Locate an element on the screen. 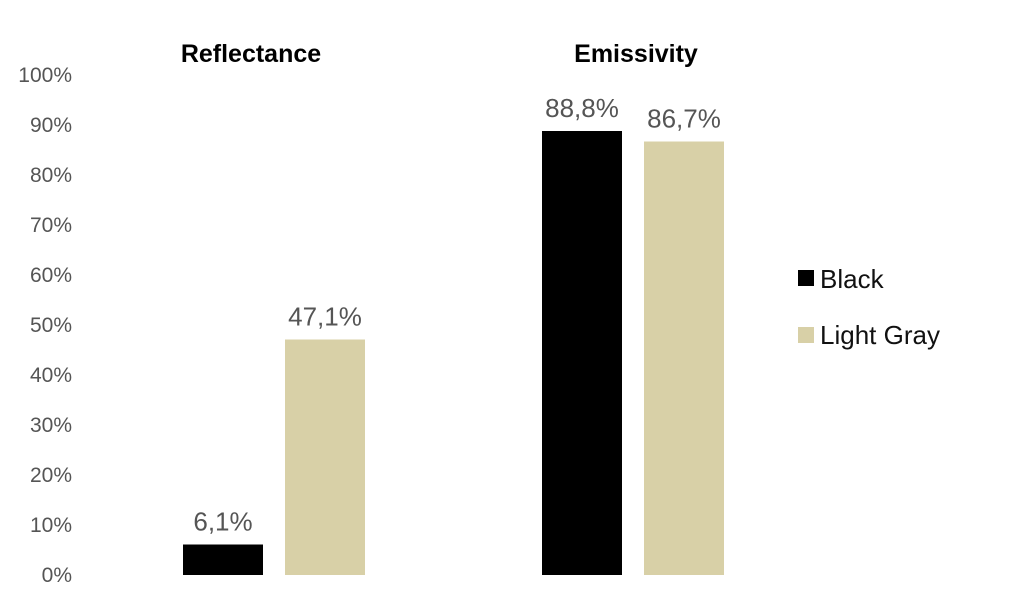 Image resolution: width=1024 pixels, height=600 pixels. legend-label-light-gray: Light Gray is located at coordinates (880, 335).